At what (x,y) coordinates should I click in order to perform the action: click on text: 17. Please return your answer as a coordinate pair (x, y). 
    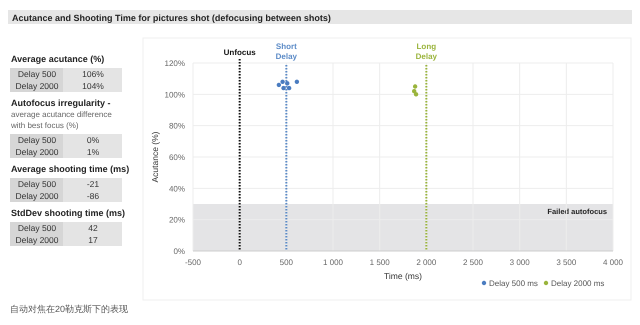
    Looking at the image, I should click on (93, 240).